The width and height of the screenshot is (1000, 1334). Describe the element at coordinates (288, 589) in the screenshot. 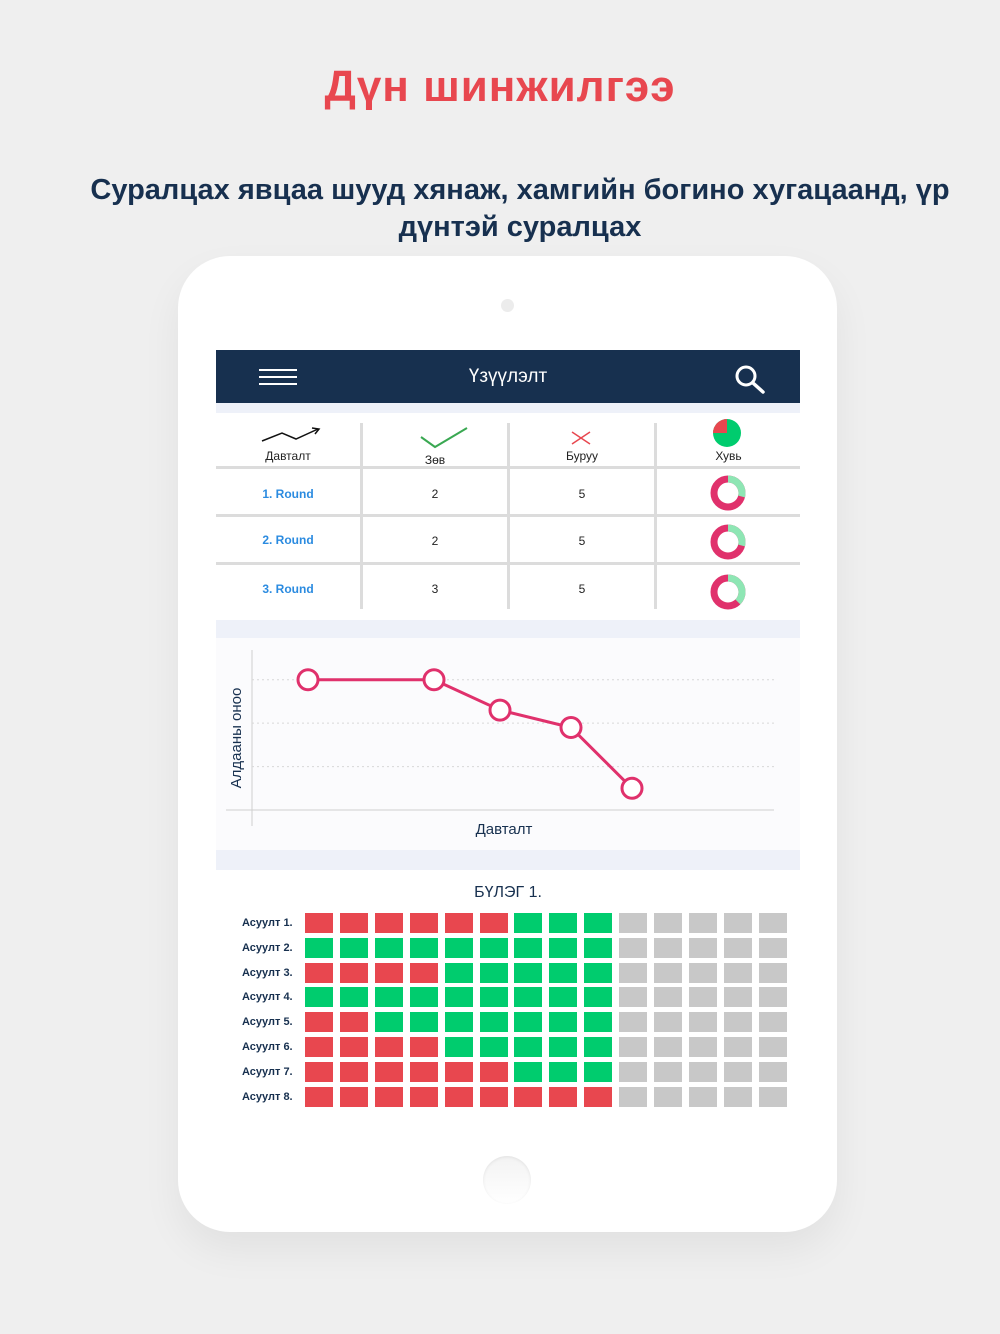

I see `round-link: 3. Round` at that location.